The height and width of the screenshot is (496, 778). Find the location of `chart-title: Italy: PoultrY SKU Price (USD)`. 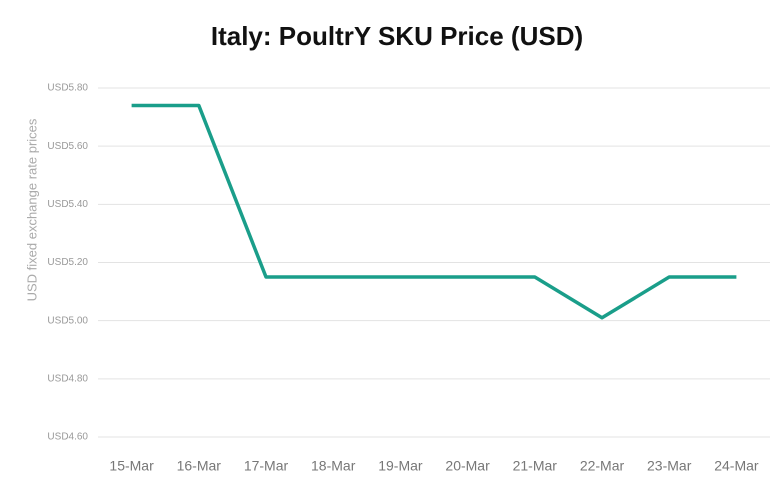

chart-title: Italy: PoultrY SKU Price (USD) is located at coordinates (397, 36).